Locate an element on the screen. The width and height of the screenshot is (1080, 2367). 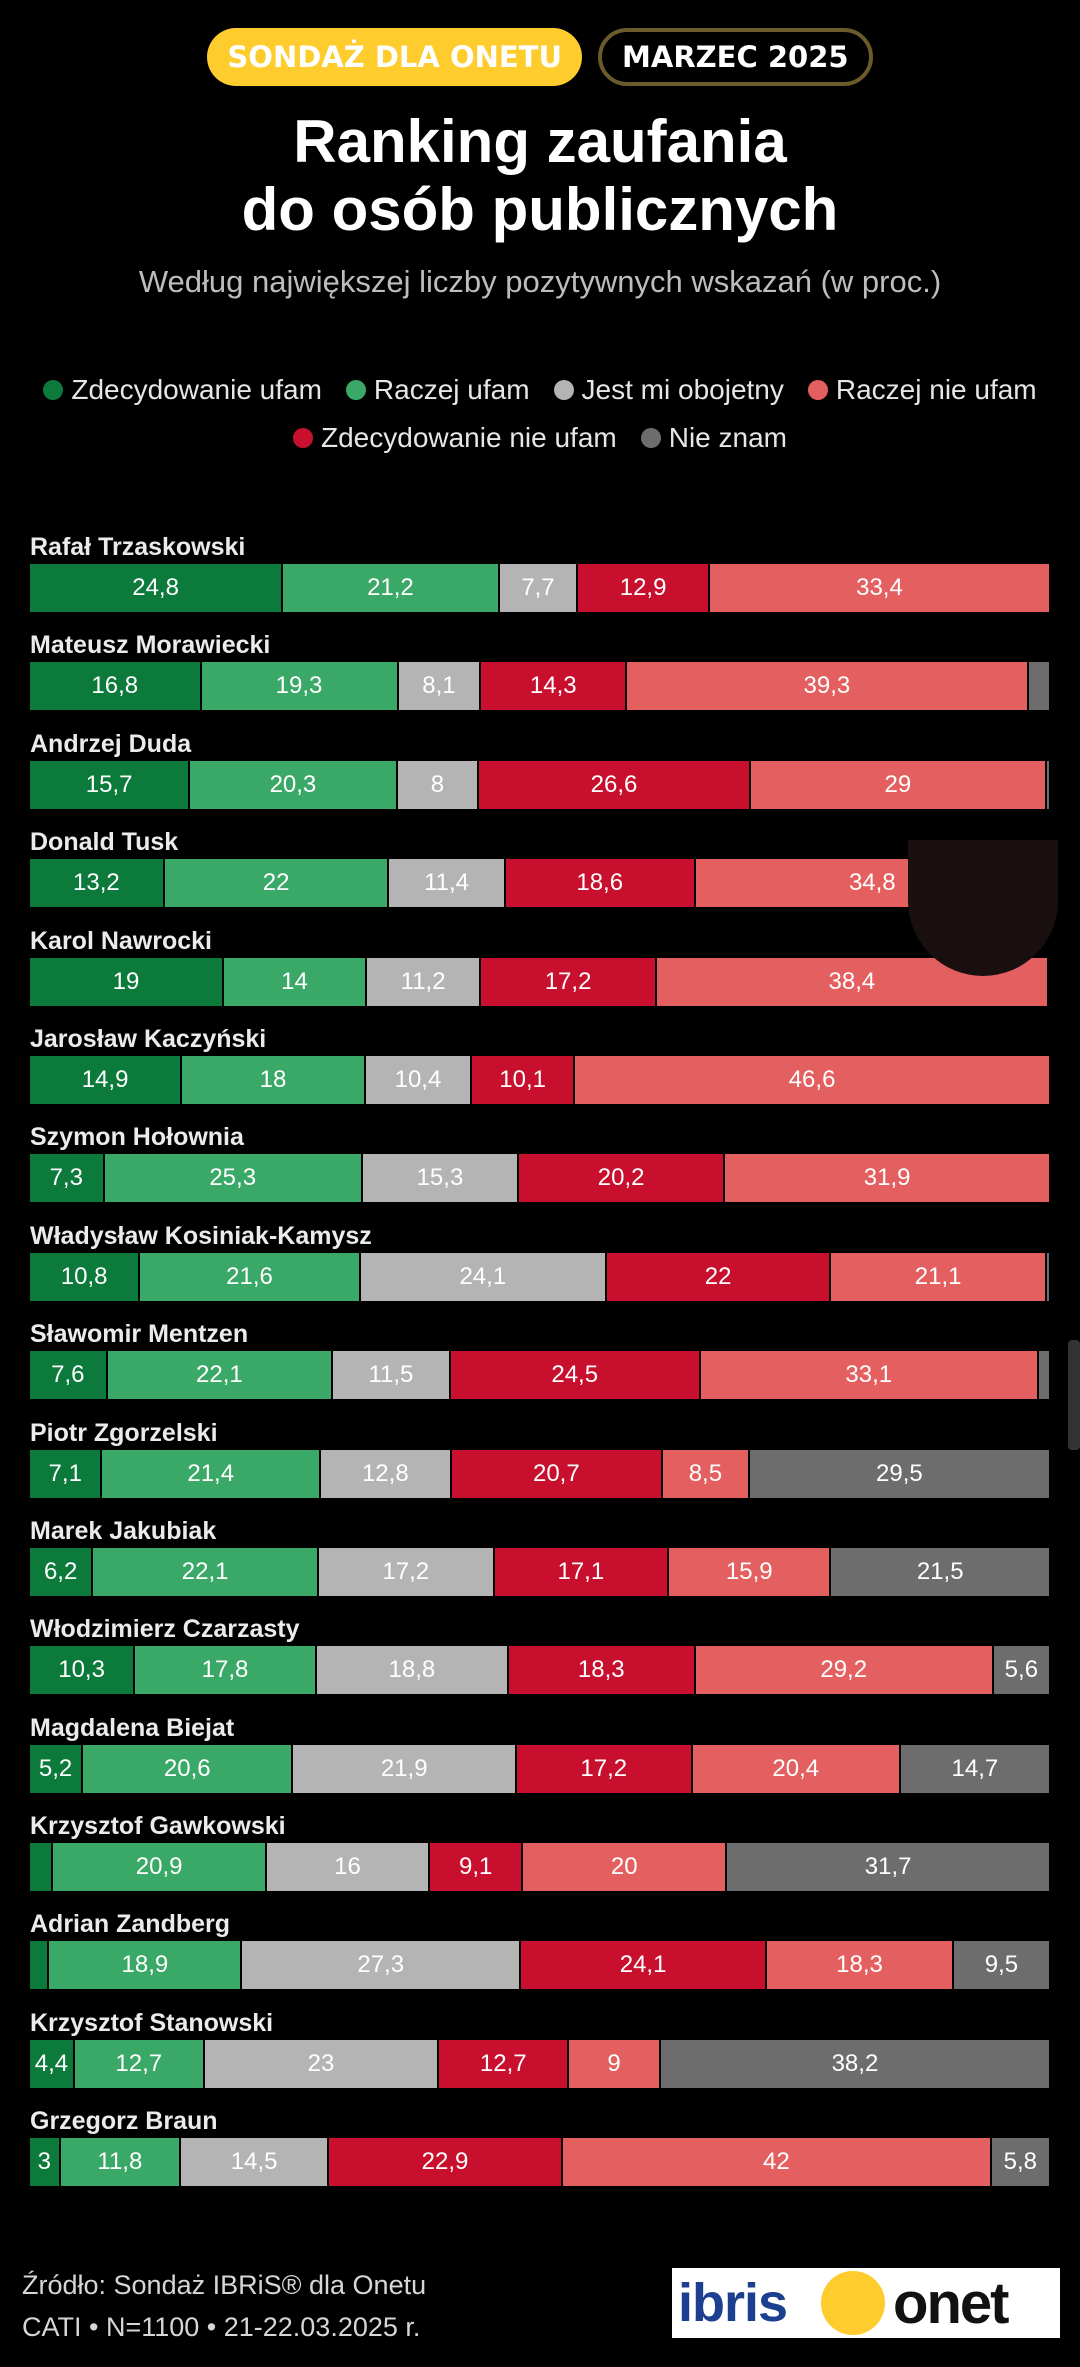
row-name-label: Grzegorz Braun is located at coordinates (124, 2121).